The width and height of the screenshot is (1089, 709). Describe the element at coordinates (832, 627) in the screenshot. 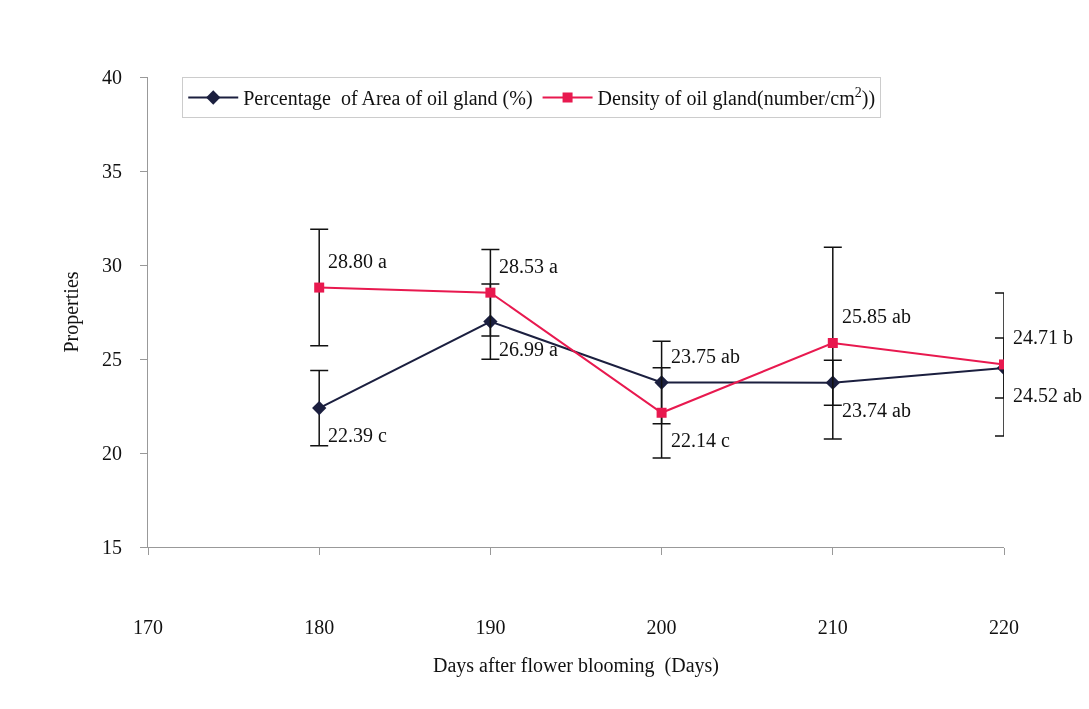

I see `x-tick-label: 210` at that location.